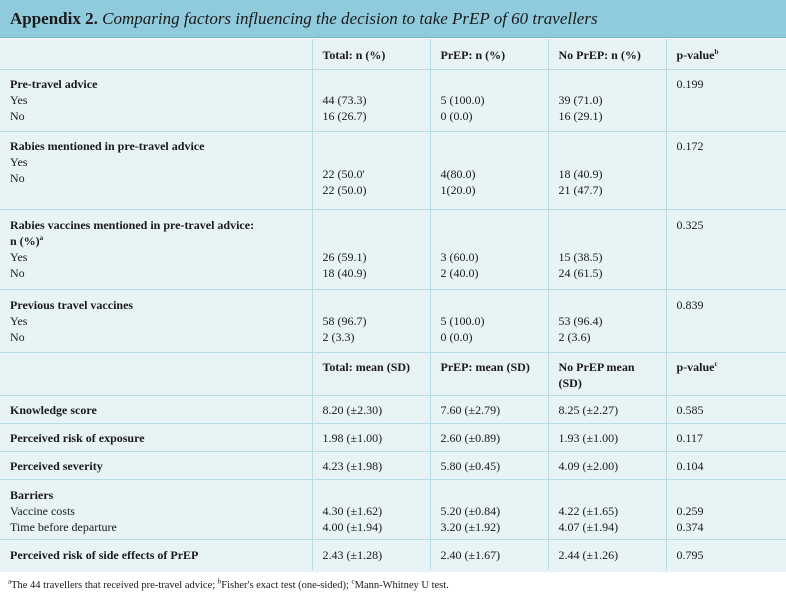 The height and width of the screenshot is (595, 786). Describe the element at coordinates (726, 437) in the screenshot. I see `pvalue-cell: 0.117` at that location.